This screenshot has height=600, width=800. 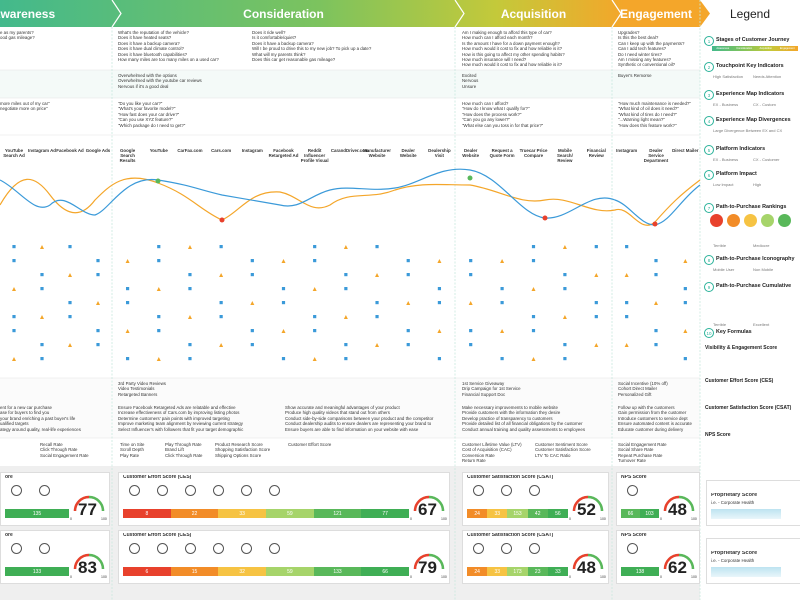 What do you see at coordinates (720, 245) in the screenshot?
I see `legend-label: Terrible` at bounding box center [720, 245].